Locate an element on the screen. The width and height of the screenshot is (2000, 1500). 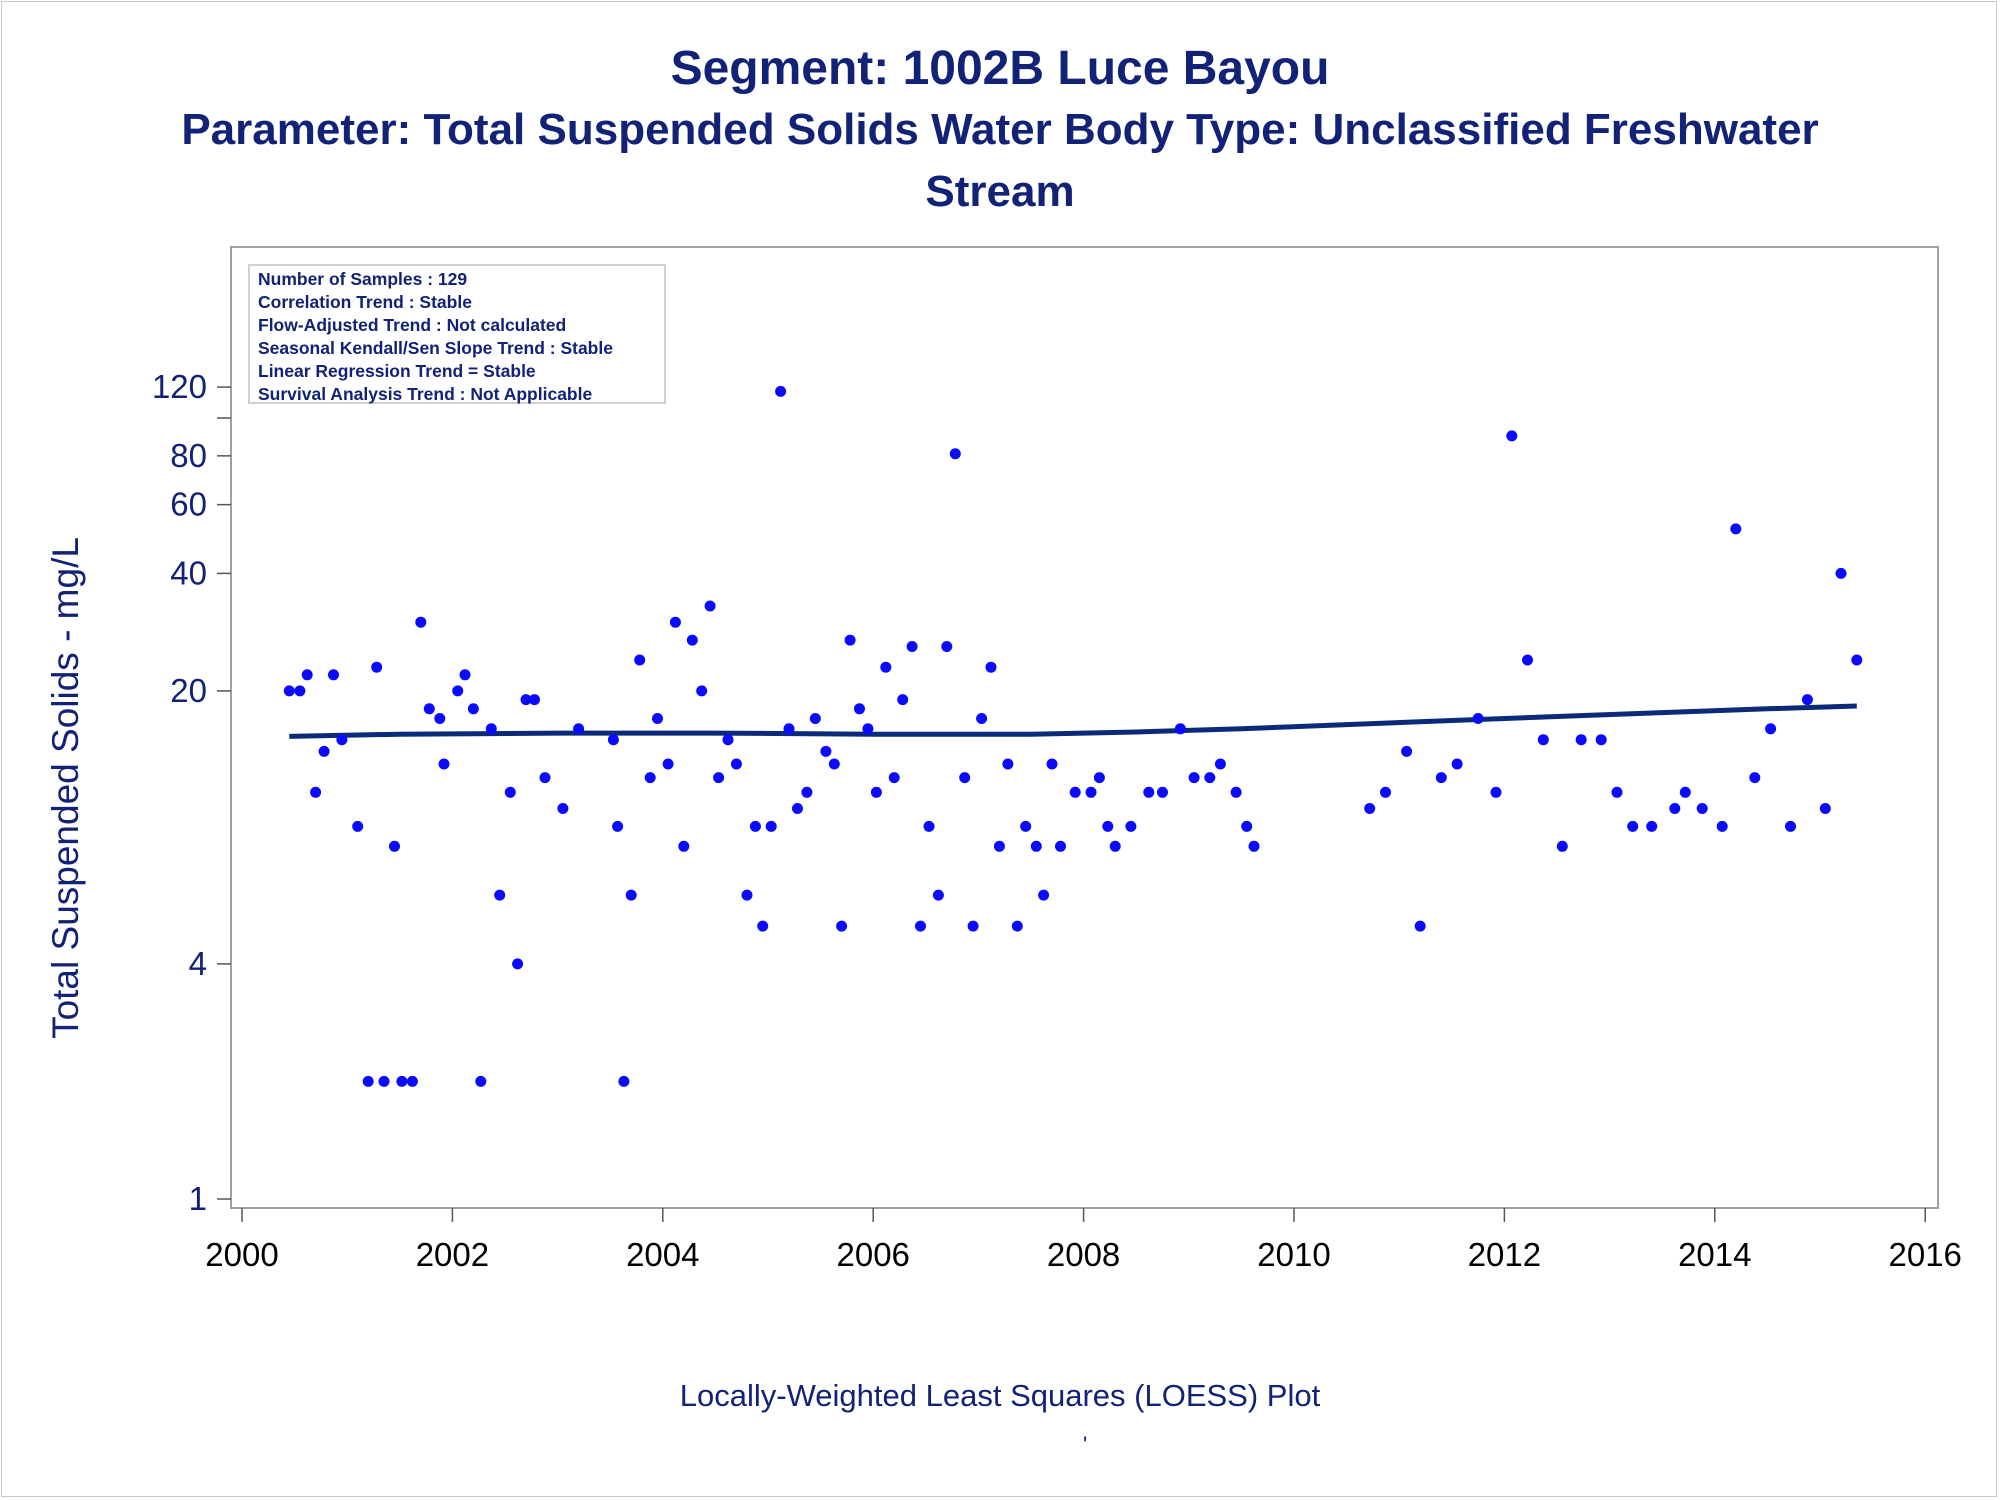
x-tick-label: 2008 is located at coordinates (1083, 1254).